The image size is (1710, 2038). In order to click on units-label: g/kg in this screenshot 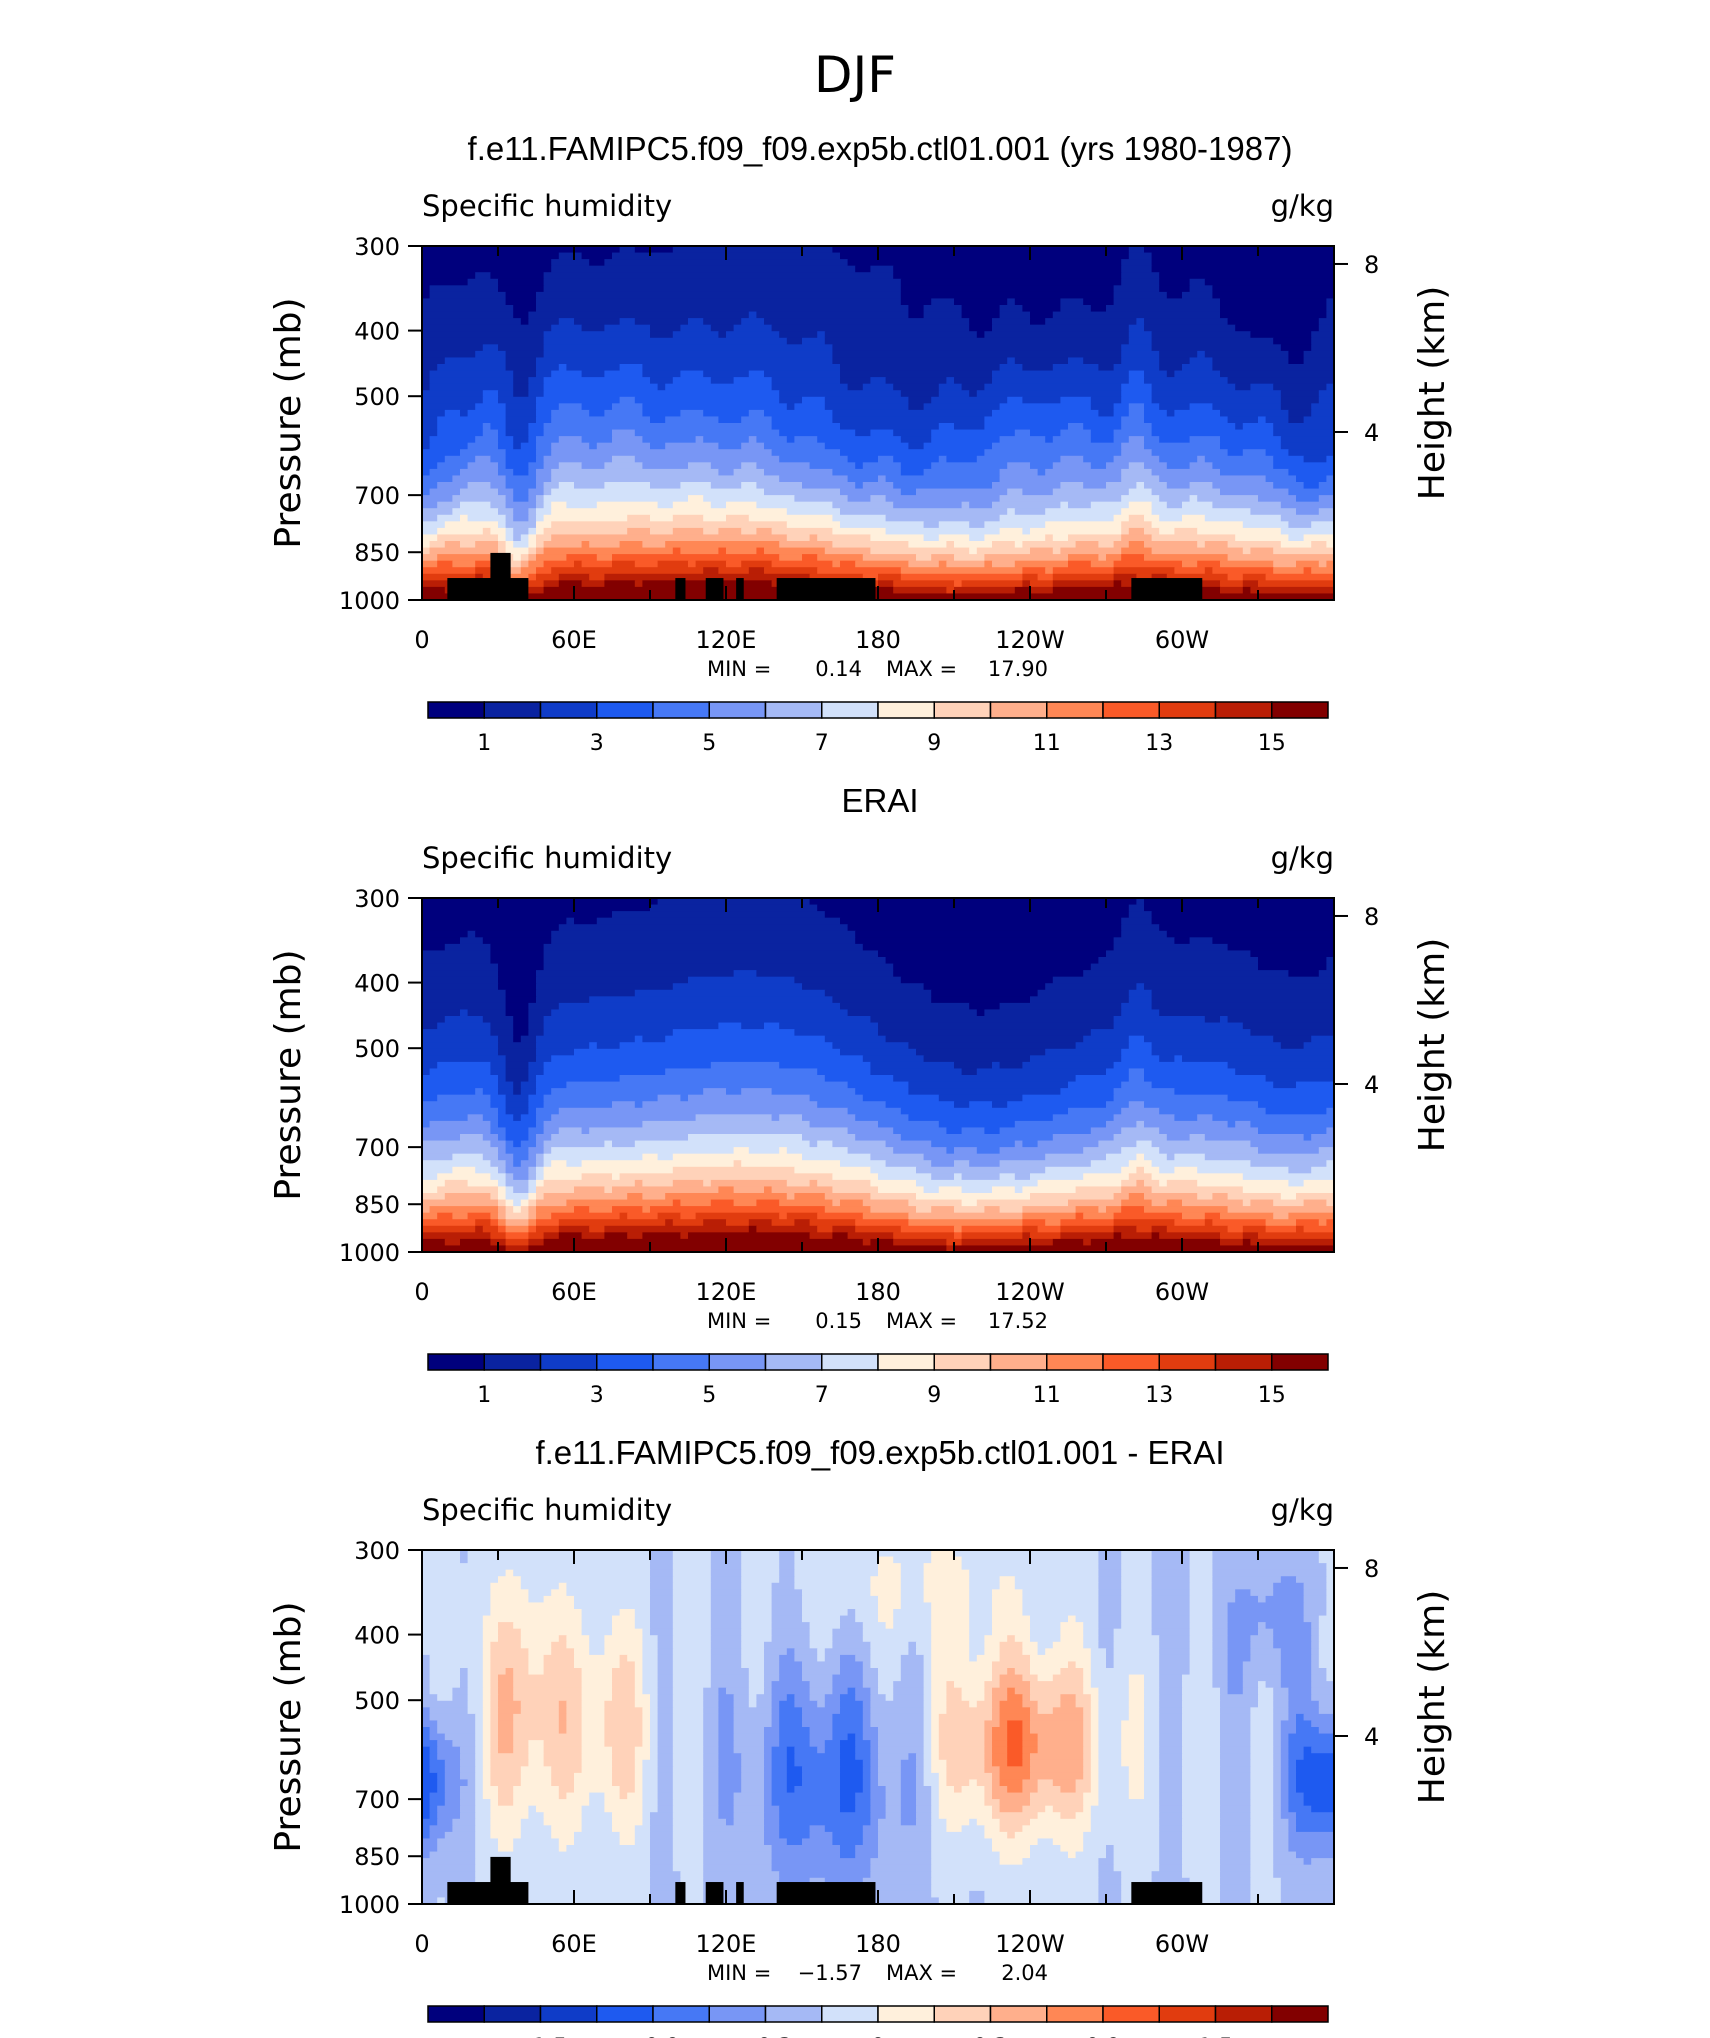, I will do `click(1302, 206)`.